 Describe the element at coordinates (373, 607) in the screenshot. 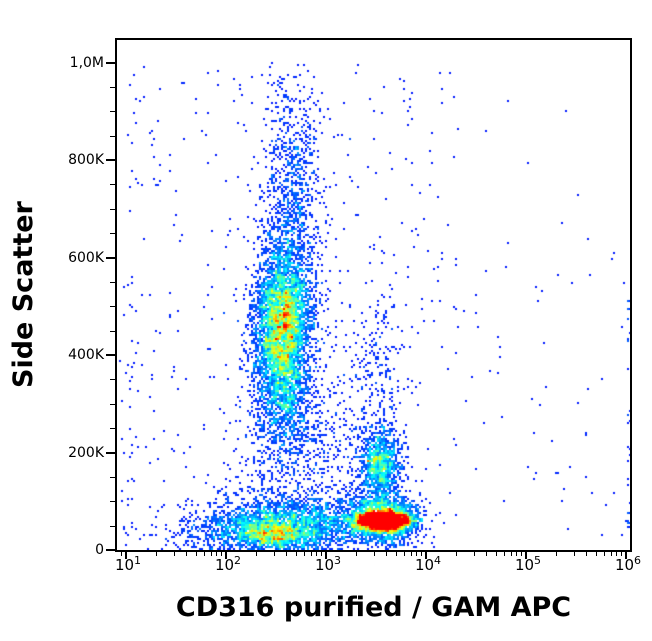

I see `x-axis-title: CD316 purified / GAM APC` at that location.